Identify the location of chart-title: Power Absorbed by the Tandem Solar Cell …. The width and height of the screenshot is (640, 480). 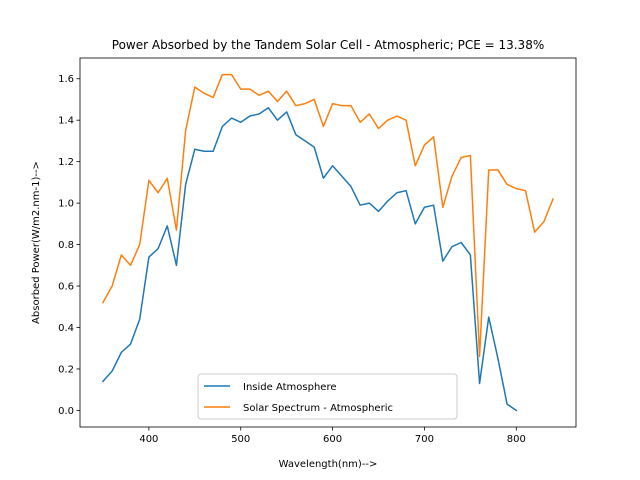
(328, 45).